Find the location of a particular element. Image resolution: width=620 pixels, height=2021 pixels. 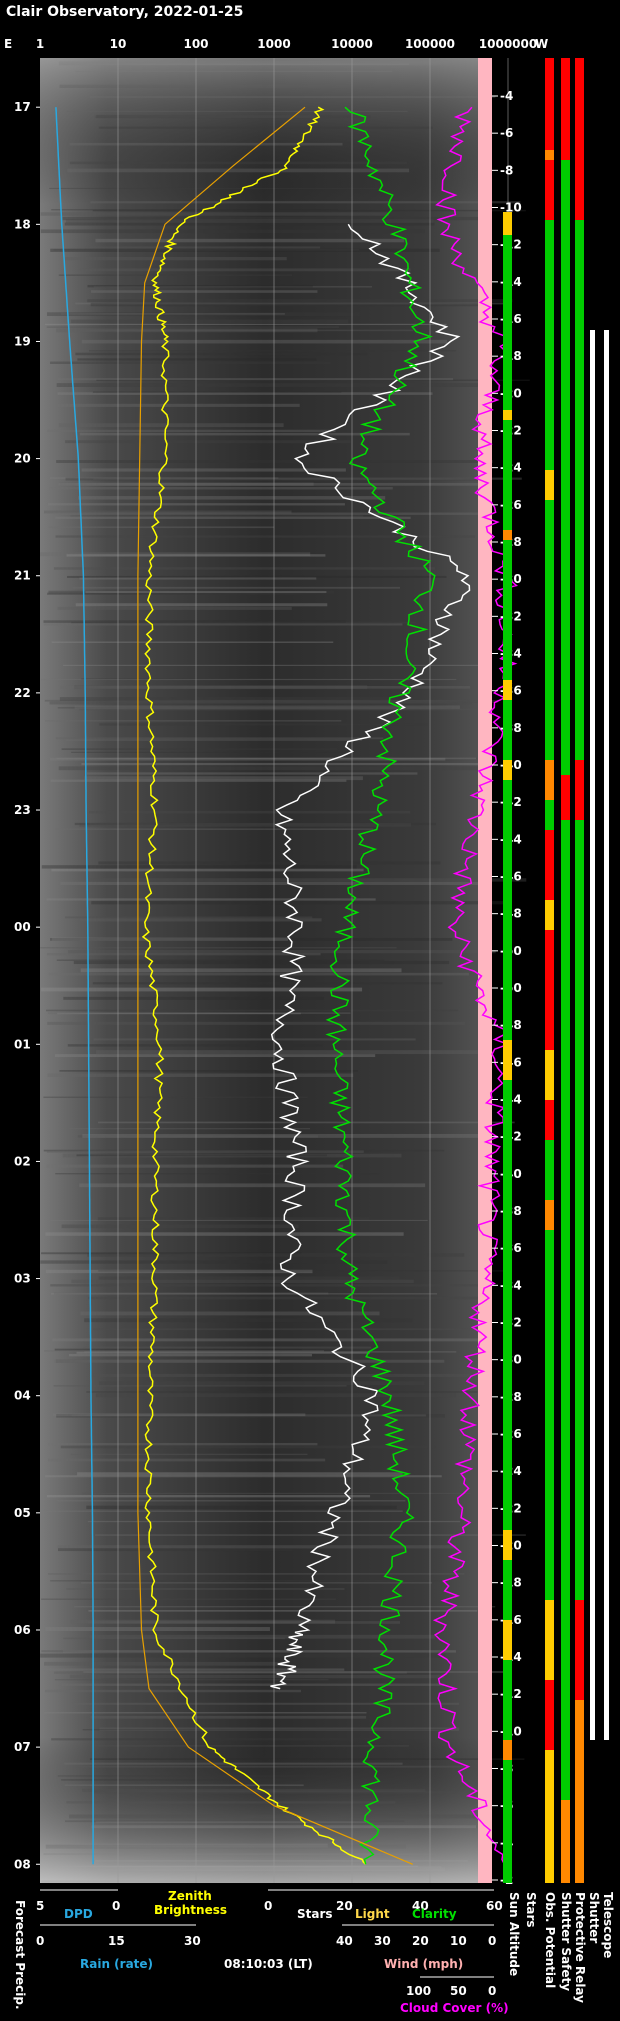

zenith-label-1: Zenith is located at coordinates (190, 1896).